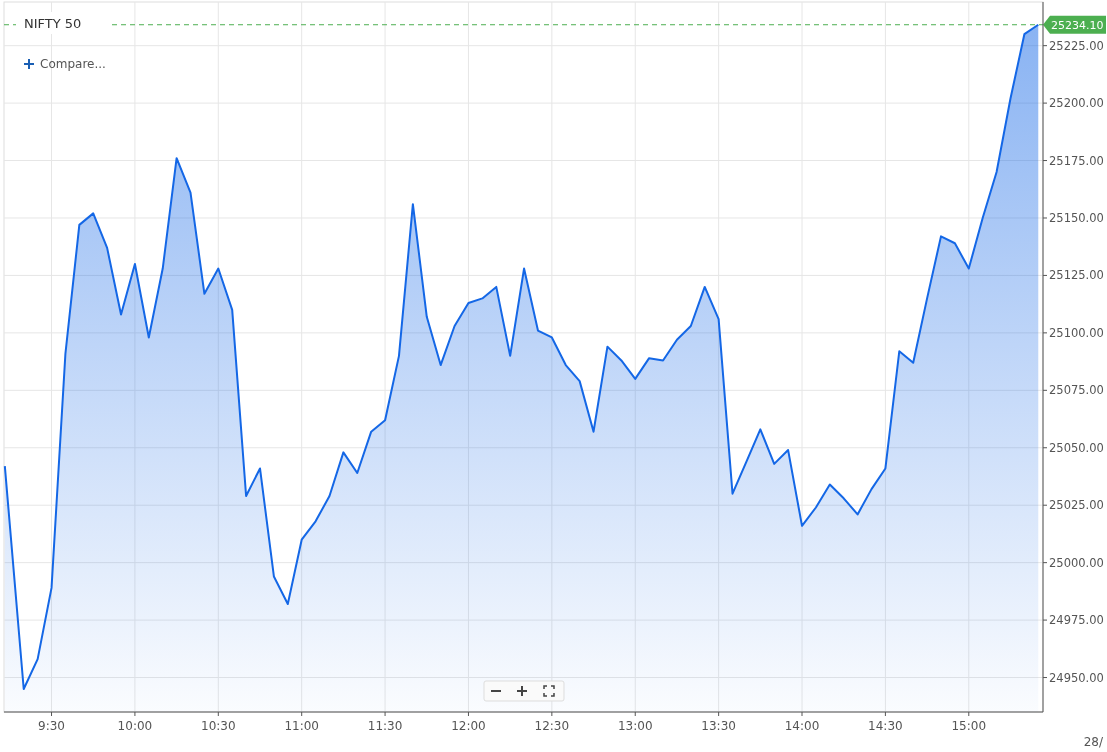 The width and height of the screenshot is (1107, 752). What do you see at coordinates (52, 726) in the screenshot?
I see `x-tick-label: 9:30` at bounding box center [52, 726].